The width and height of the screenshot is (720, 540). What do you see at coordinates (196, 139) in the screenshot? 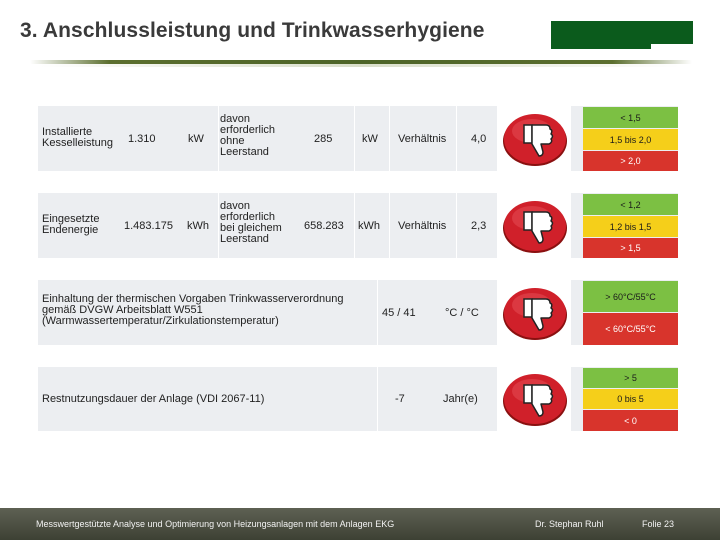
I see `unit-installed: kW` at bounding box center [196, 139].